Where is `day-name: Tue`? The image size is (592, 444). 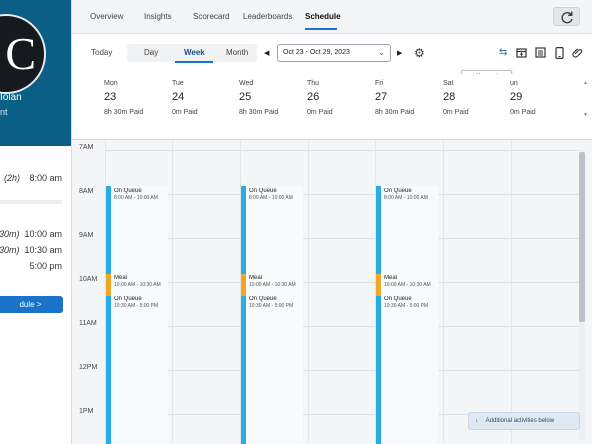 day-name: Tue is located at coordinates (178, 83).